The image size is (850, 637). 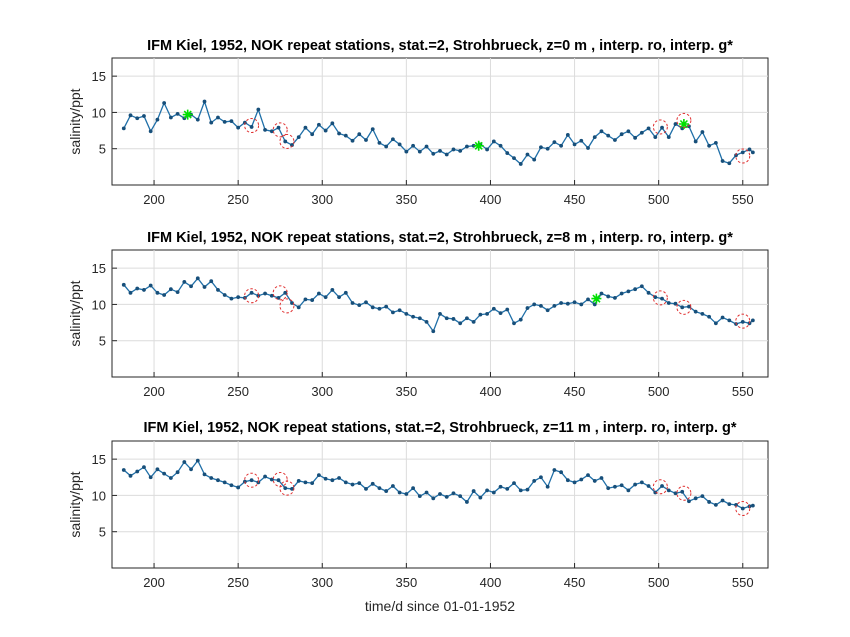 I want to click on y-tick-label: 5, so click(x=102, y=341).